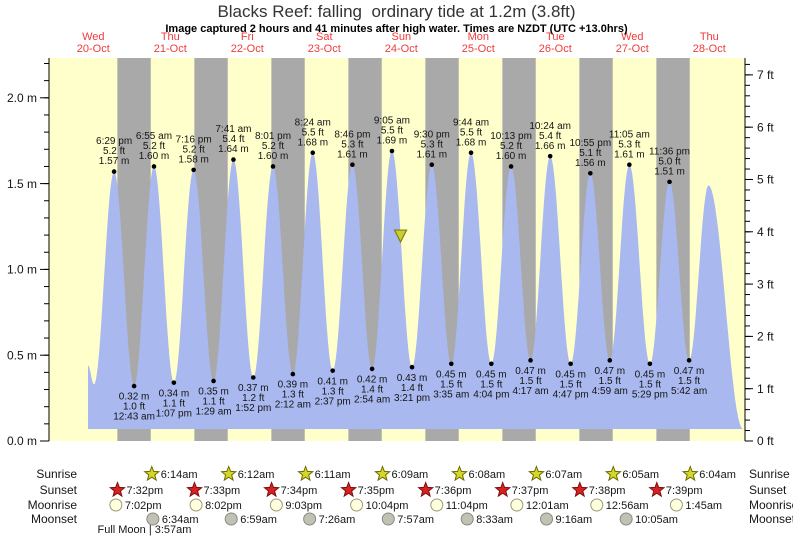 Image resolution: width=793 pixels, height=539 pixels. What do you see at coordinates (213, 402) in the screenshot?
I see `low-tide-label-line: 1.1 ft` at bounding box center [213, 402].